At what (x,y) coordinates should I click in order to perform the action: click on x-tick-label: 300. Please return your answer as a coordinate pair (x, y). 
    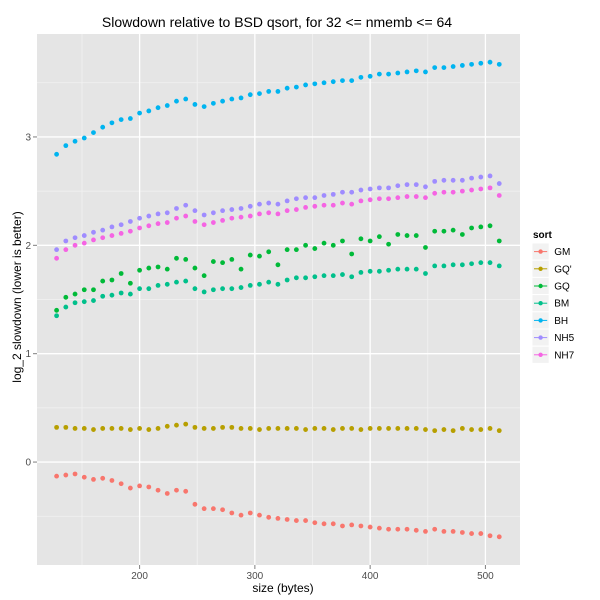
    Looking at the image, I should click on (255, 576).